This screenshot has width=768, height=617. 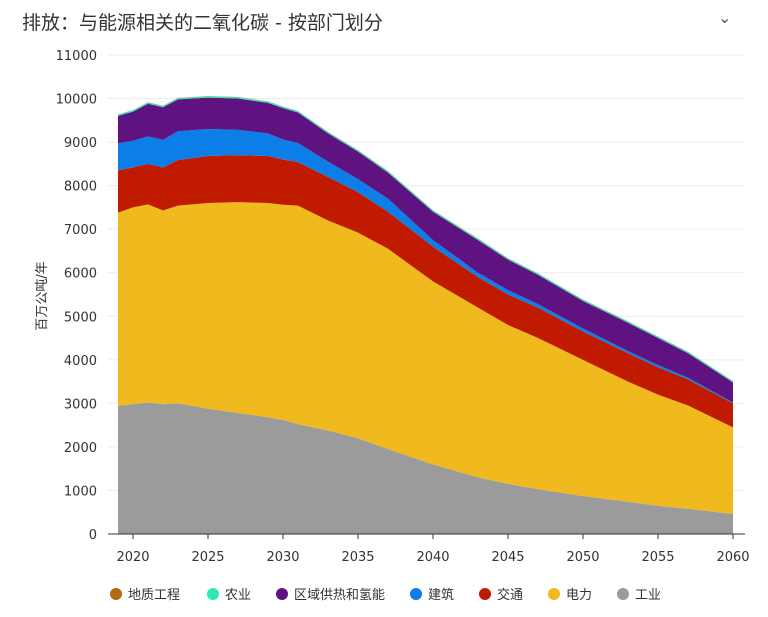 I want to click on x-tick-label: 2035, so click(x=357, y=557).